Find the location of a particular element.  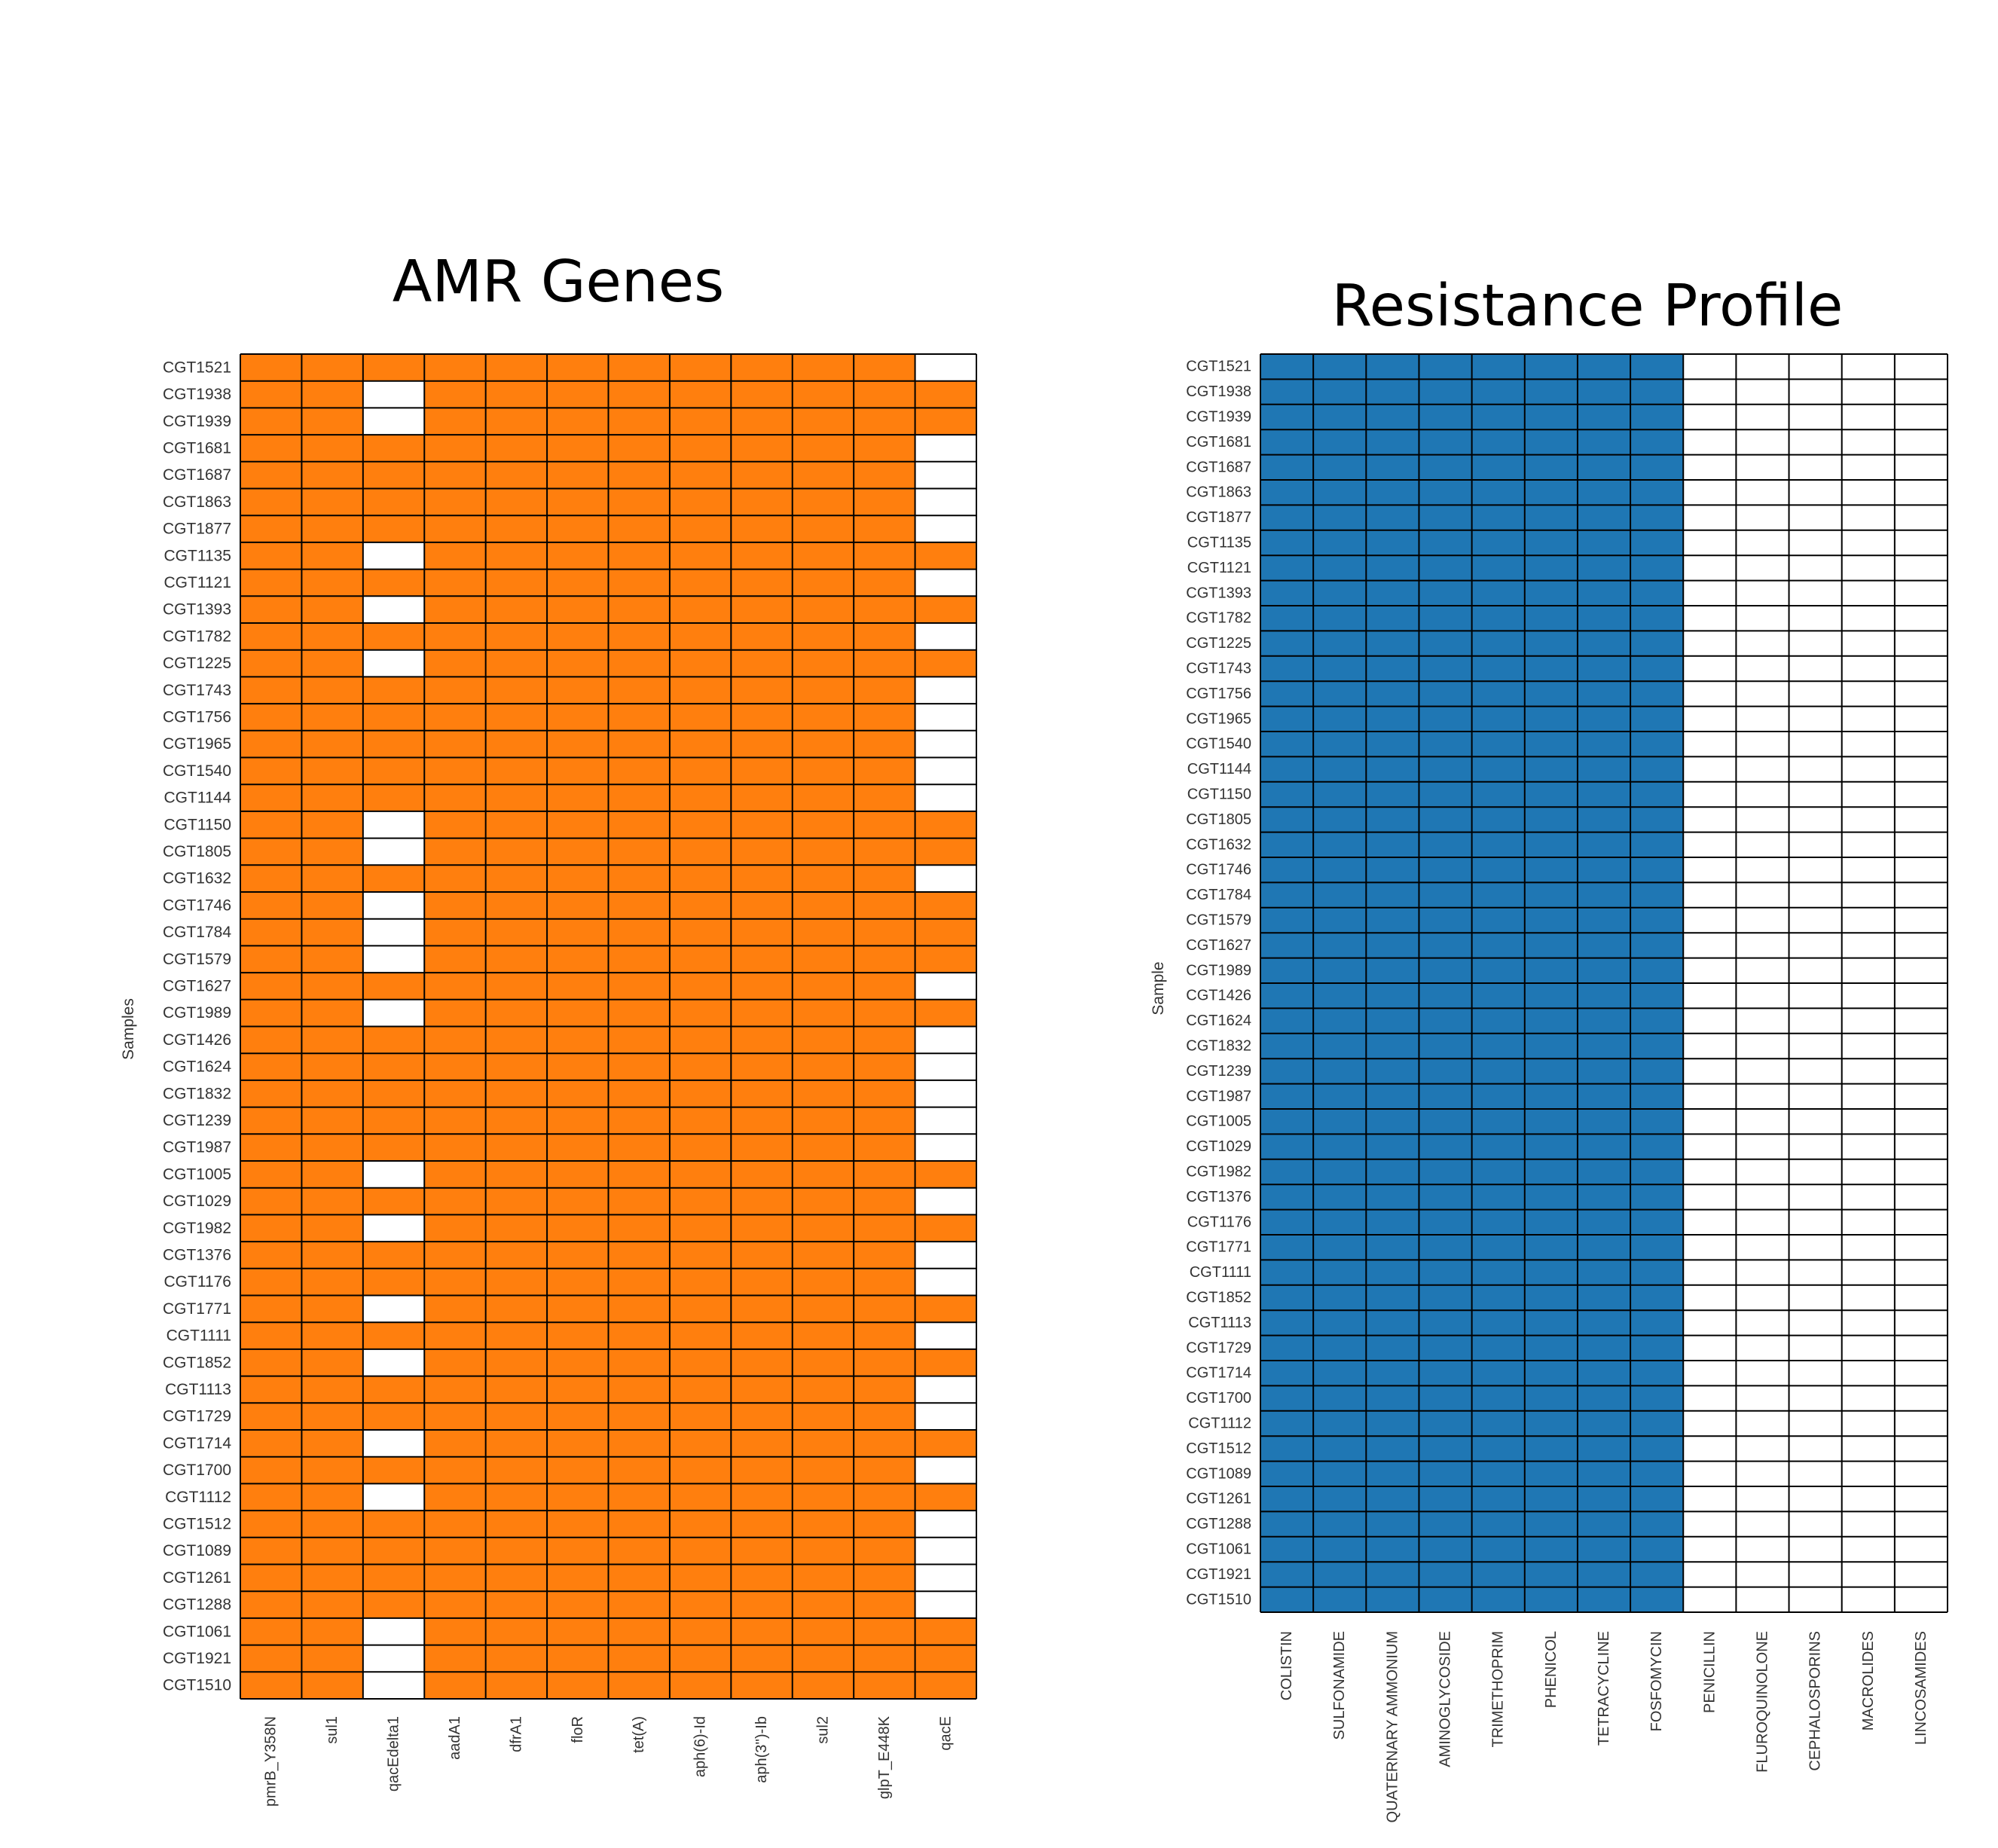

res-y-tick-label: CGT1393 is located at coordinates (1218, 593).